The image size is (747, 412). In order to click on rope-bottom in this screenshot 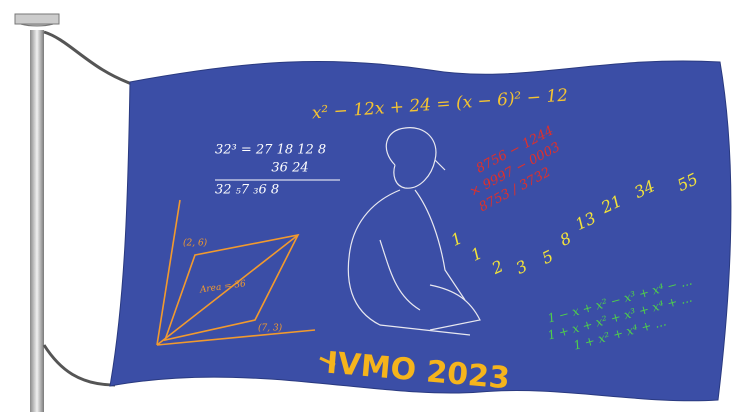, I will do `click(79, 365)`.